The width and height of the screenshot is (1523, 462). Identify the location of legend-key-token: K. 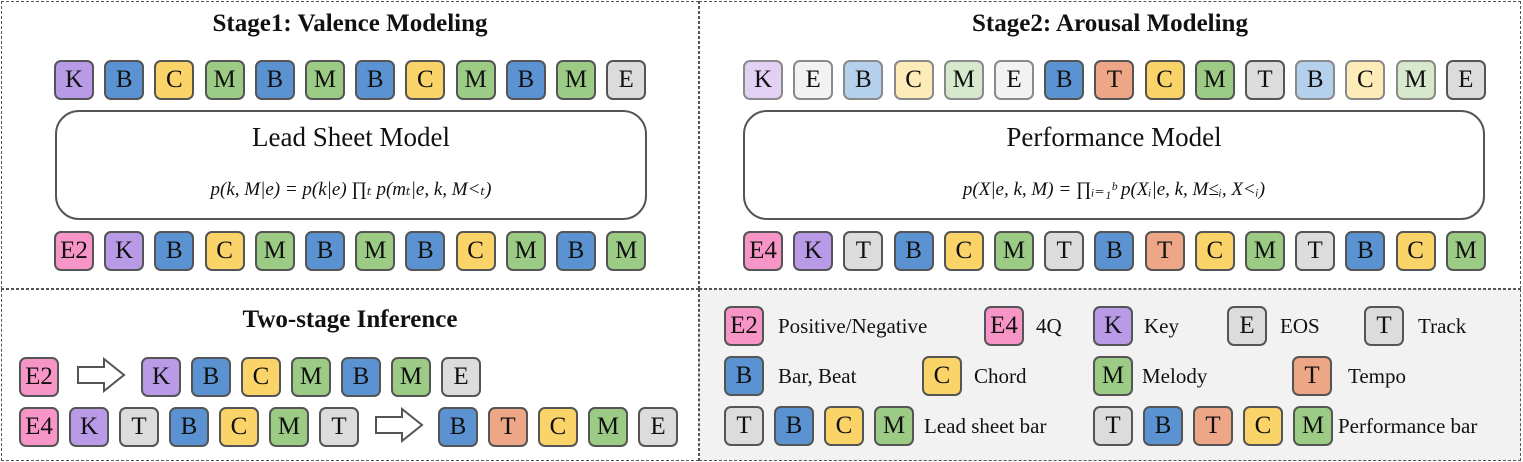
(1113, 326).